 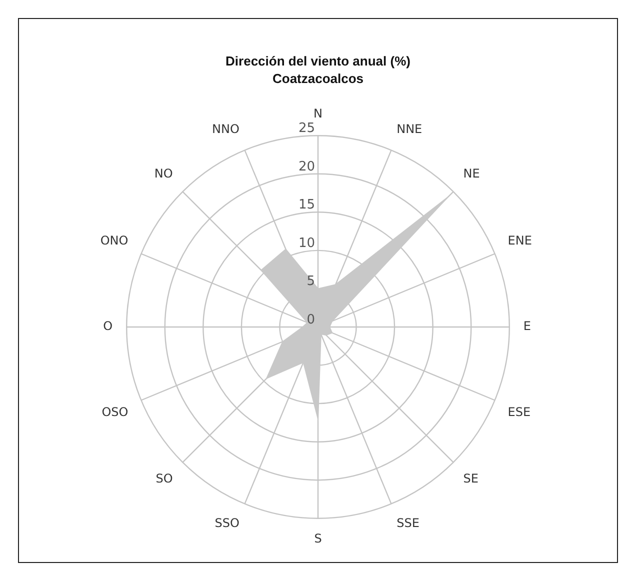 What do you see at coordinates (527, 326) in the screenshot?
I see `spoke-label: E` at bounding box center [527, 326].